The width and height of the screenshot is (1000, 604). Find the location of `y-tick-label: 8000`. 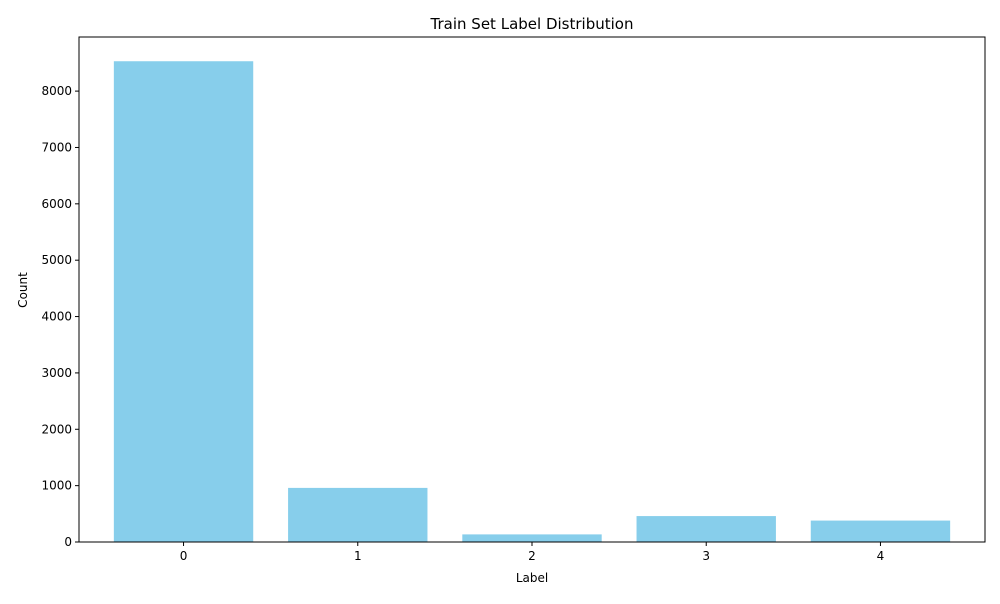

y-tick-label: 8000 is located at coordinates (56, 91).